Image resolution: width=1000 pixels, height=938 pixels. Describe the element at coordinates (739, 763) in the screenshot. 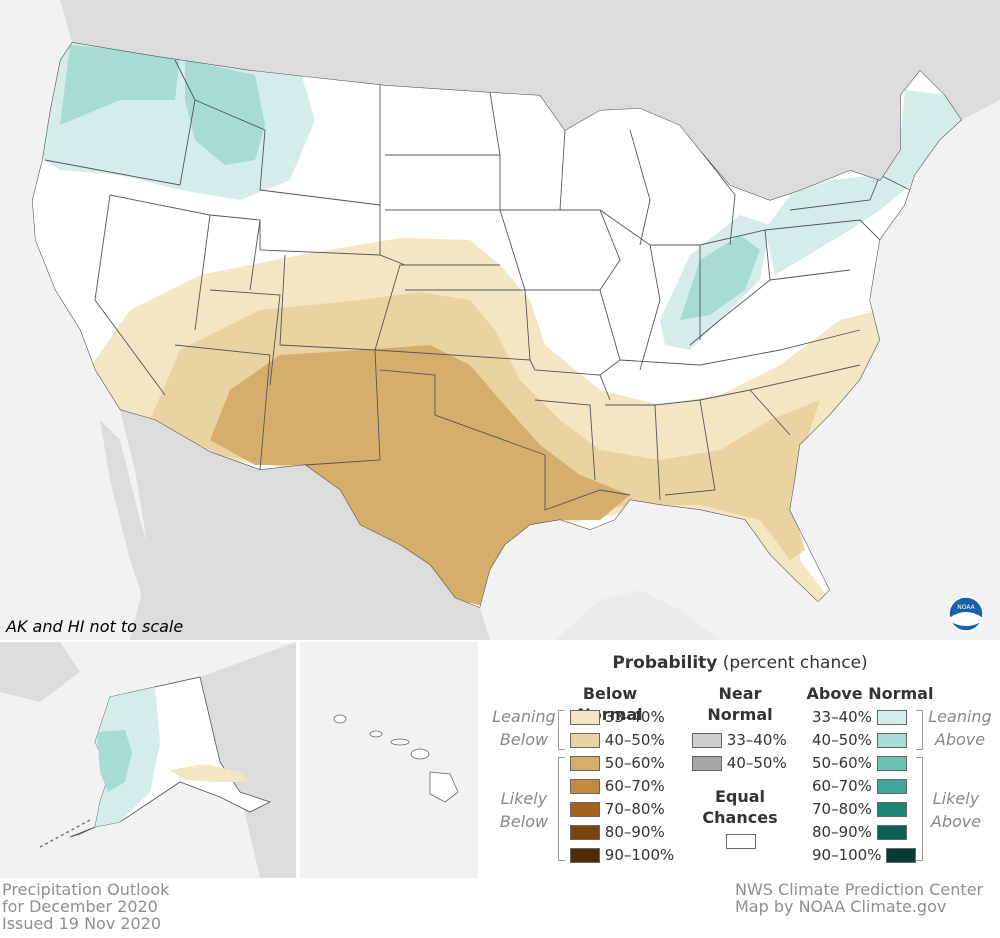

I see `near-item: 40–50%` at that location.